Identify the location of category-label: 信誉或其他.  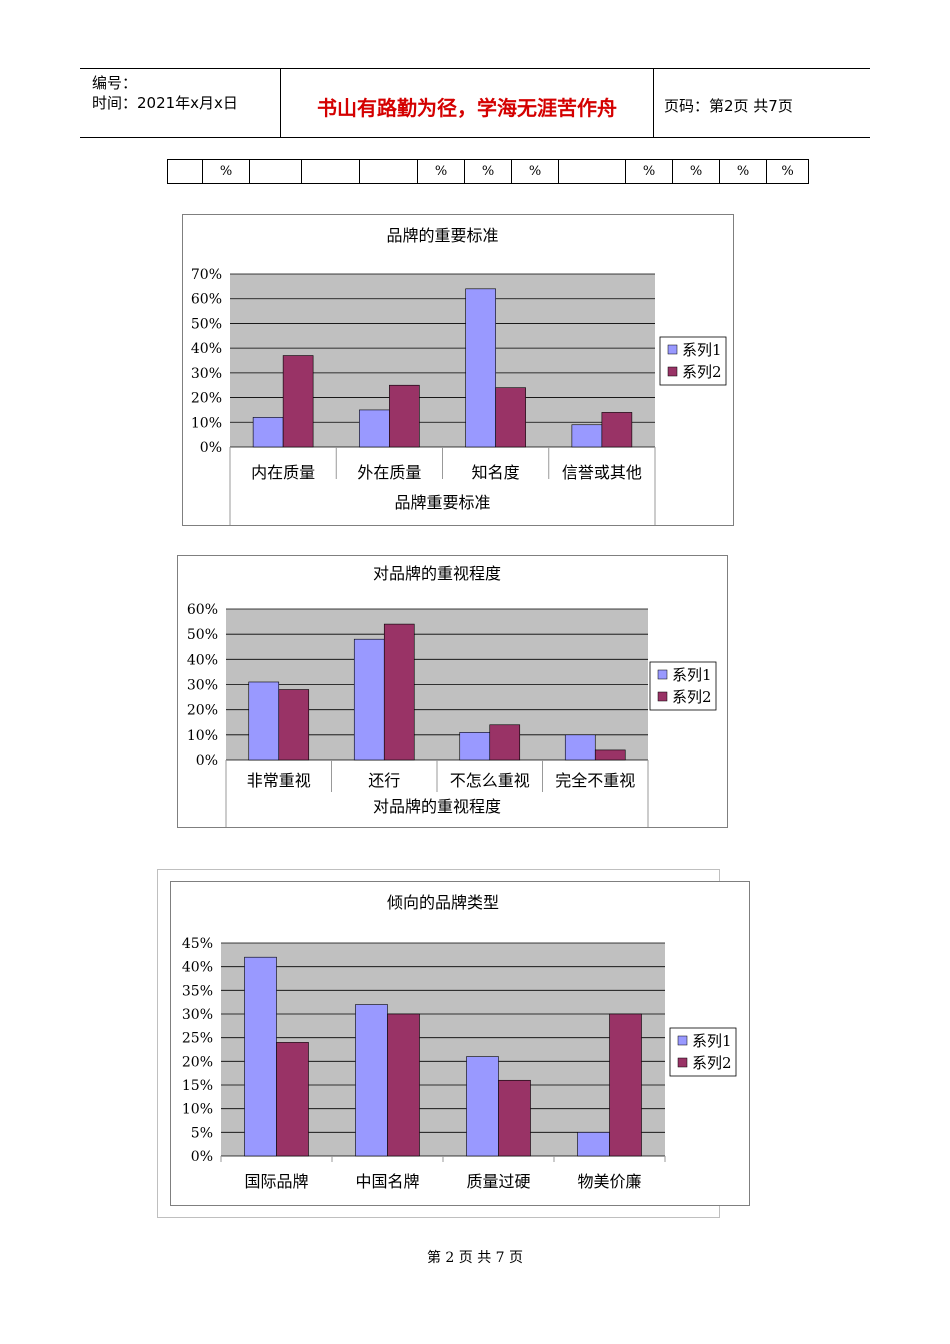
(602, 472).